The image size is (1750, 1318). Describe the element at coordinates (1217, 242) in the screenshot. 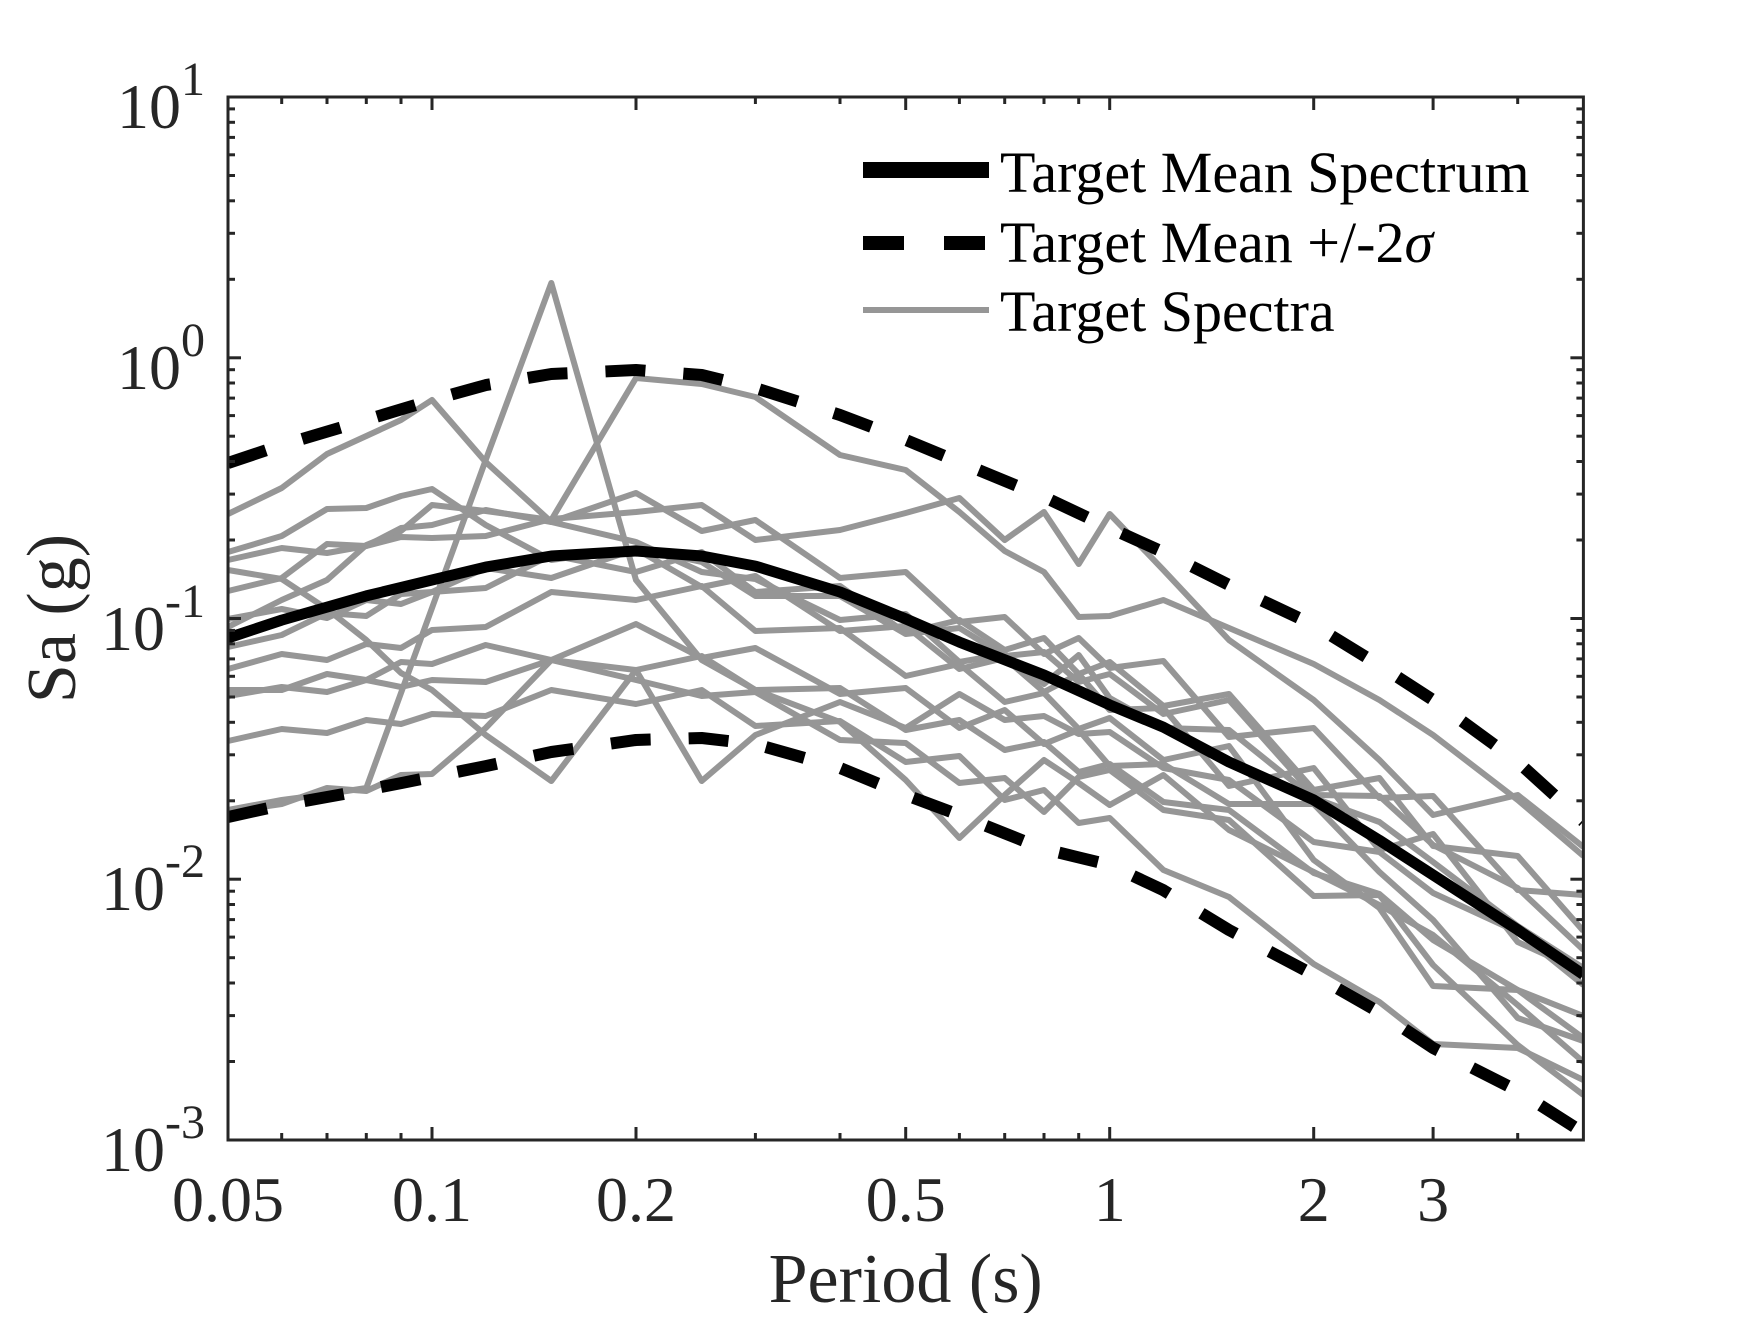

I see `svg-text: Target Mean +/-2σ` at that location.